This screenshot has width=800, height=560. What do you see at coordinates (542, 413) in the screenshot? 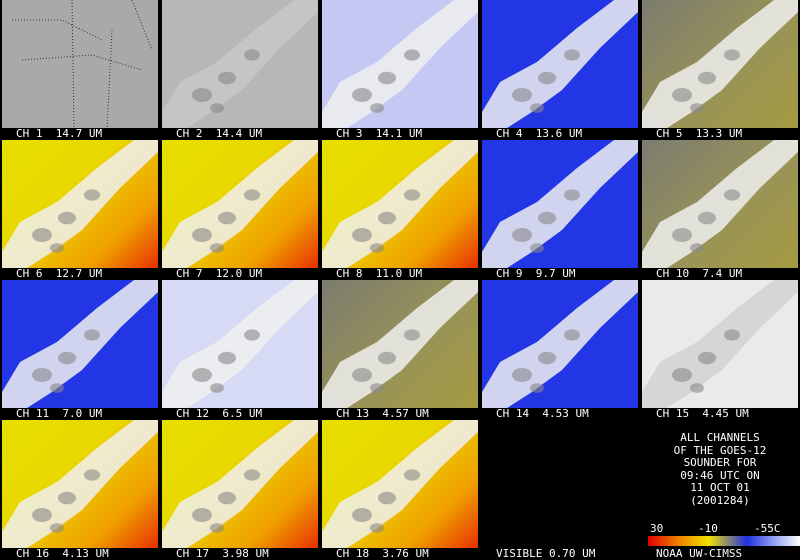
I see `panel-label: CH 14 4.53 UM` at bounding box center [542, 413].